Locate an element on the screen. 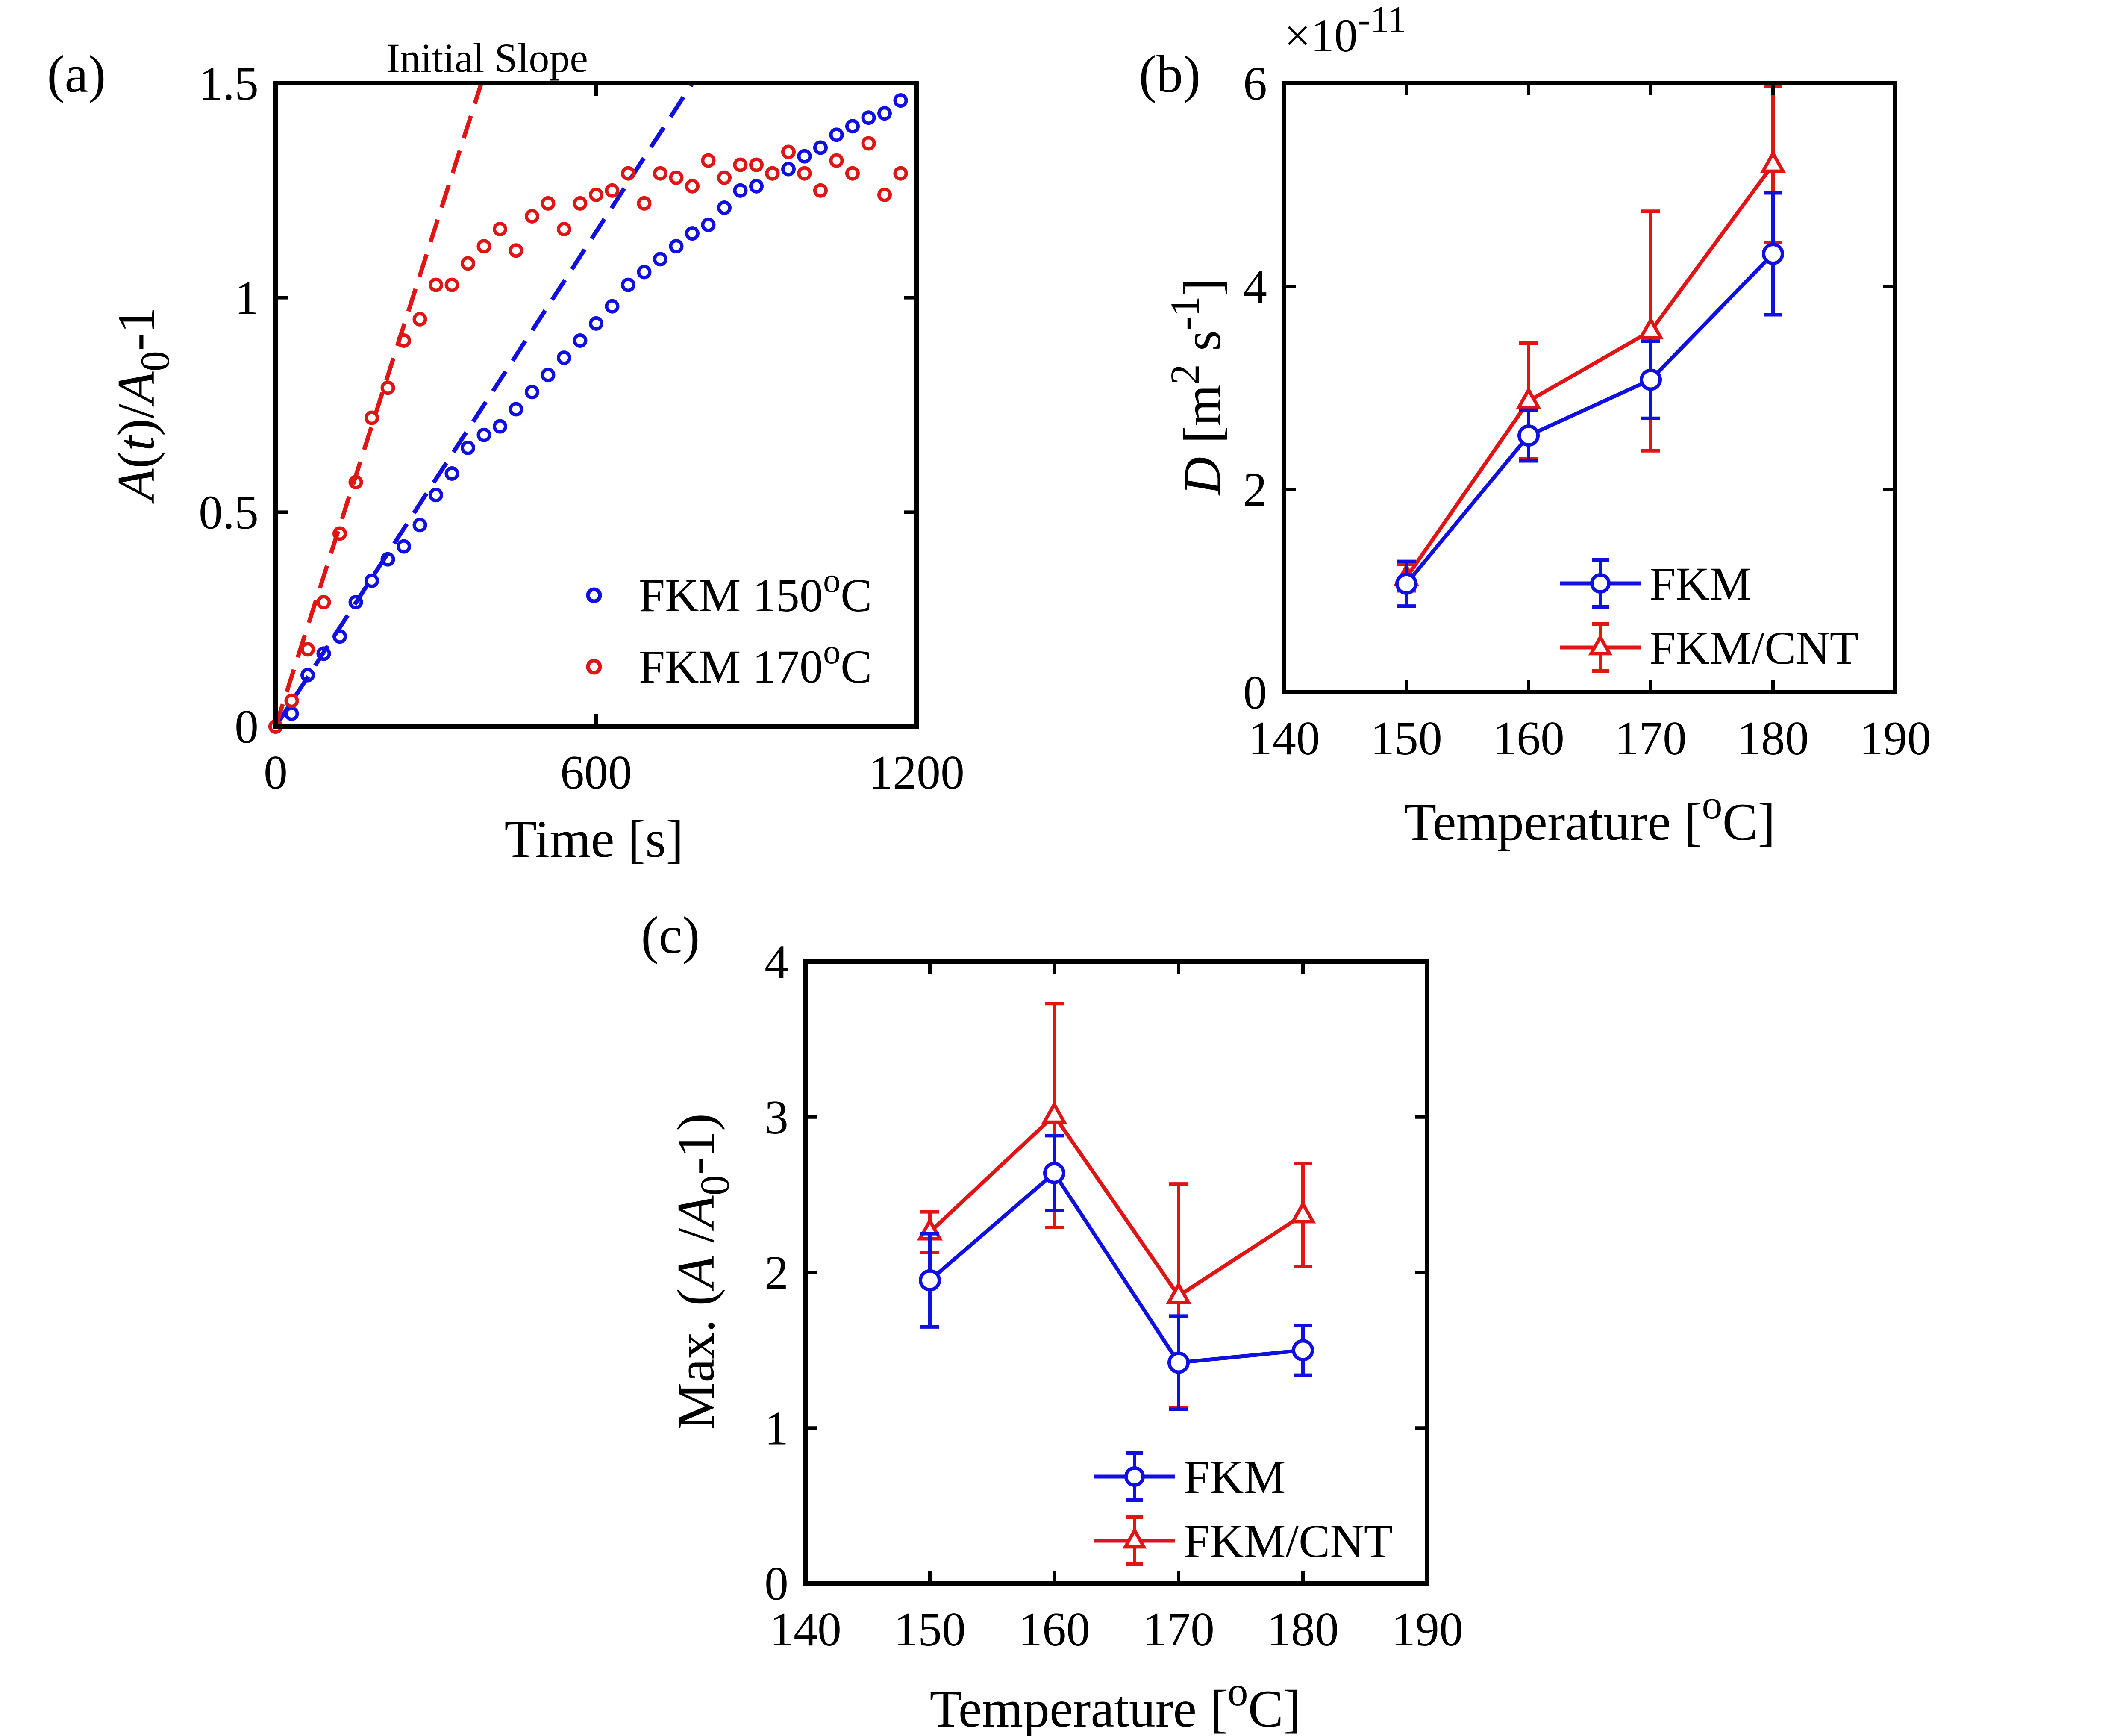  c-xtick-label: 180 is located at coordinates (1303, 1629).